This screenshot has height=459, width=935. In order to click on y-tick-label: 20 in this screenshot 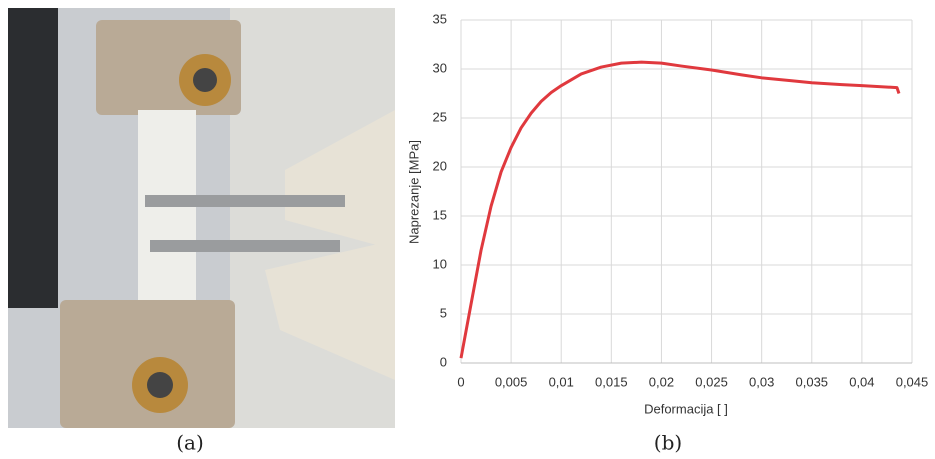, I will do `click(440, 165)`.